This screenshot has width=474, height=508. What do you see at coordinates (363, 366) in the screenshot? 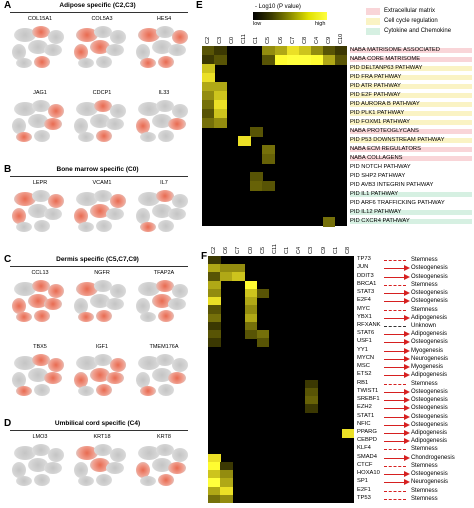
I see `heatmap-row-label: MSC` at bounding box center [363, 366].